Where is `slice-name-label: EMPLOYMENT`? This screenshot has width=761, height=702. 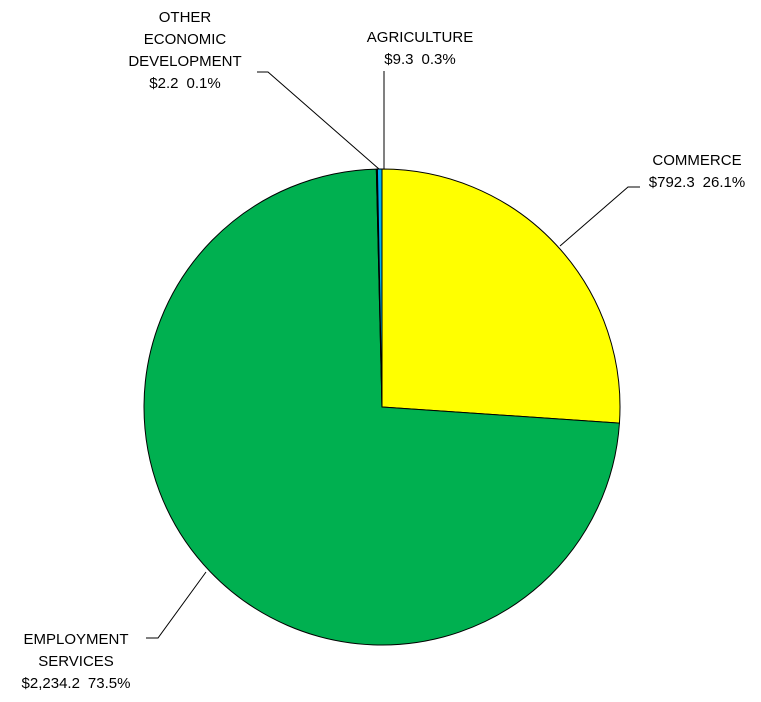
slice-name-label: EMPLOYMENT is located at coordinates (75, 639).